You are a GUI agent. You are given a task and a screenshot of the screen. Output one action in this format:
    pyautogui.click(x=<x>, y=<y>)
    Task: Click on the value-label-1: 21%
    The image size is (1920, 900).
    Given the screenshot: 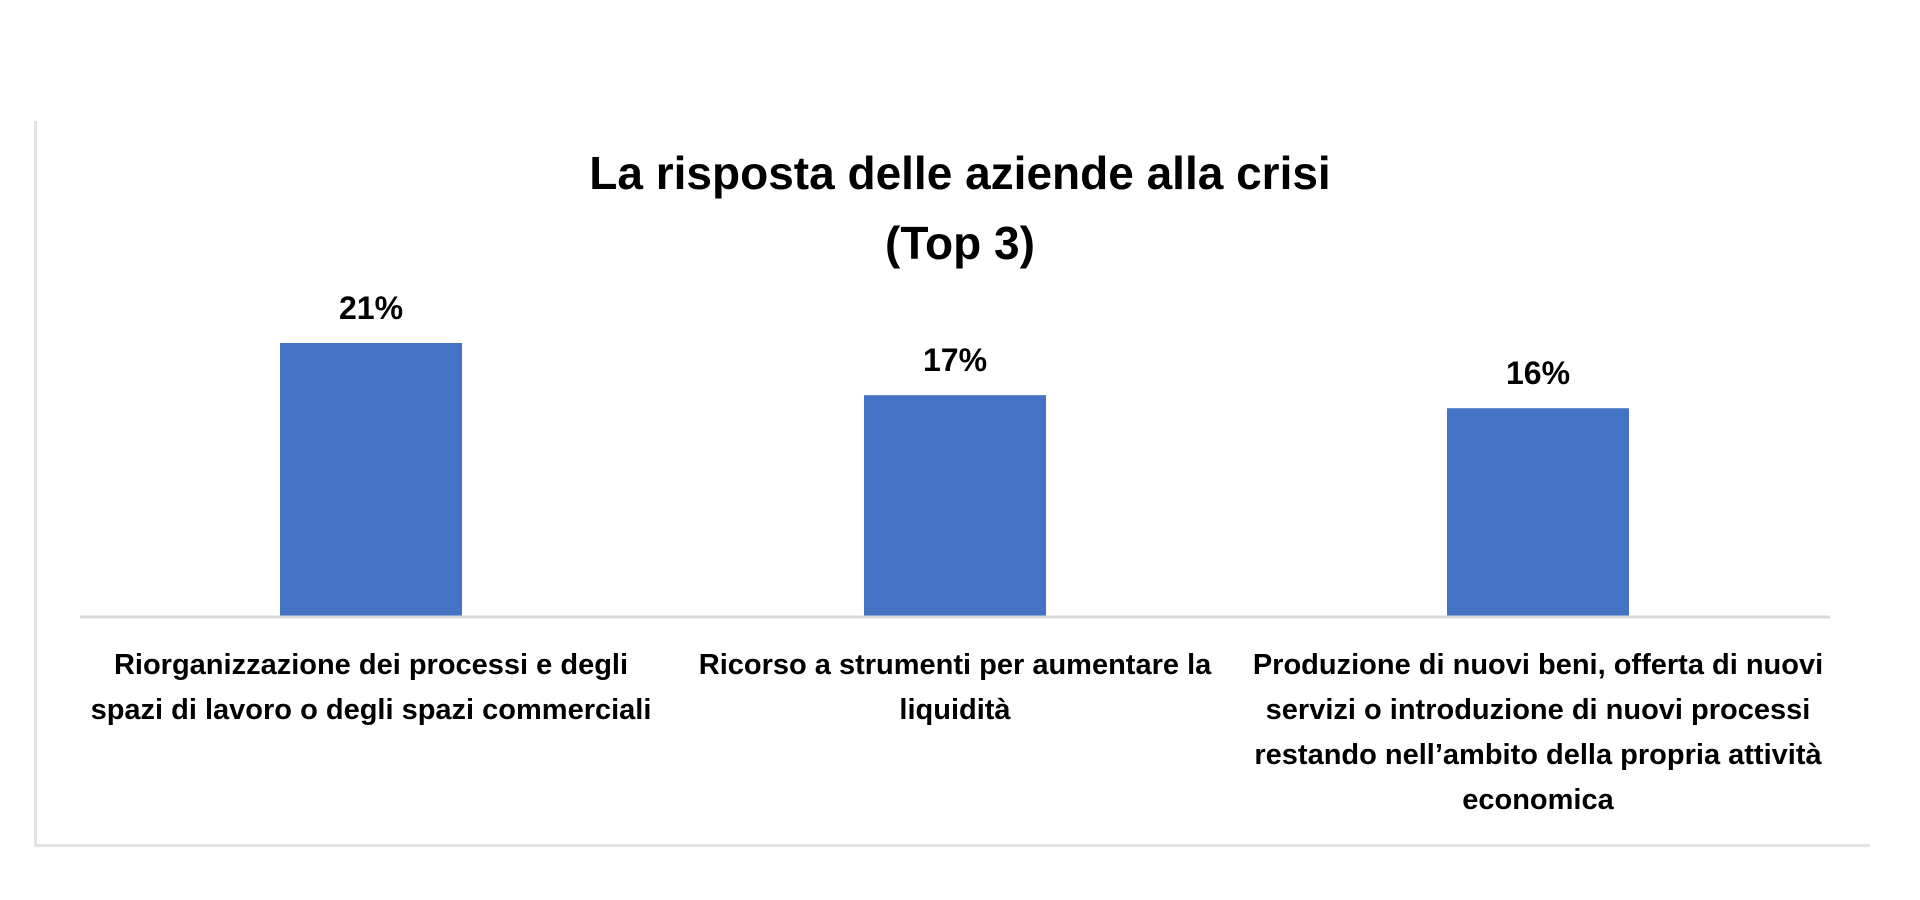 What is the action you would take?
    pyautogui.click(x=371, y=308)
    